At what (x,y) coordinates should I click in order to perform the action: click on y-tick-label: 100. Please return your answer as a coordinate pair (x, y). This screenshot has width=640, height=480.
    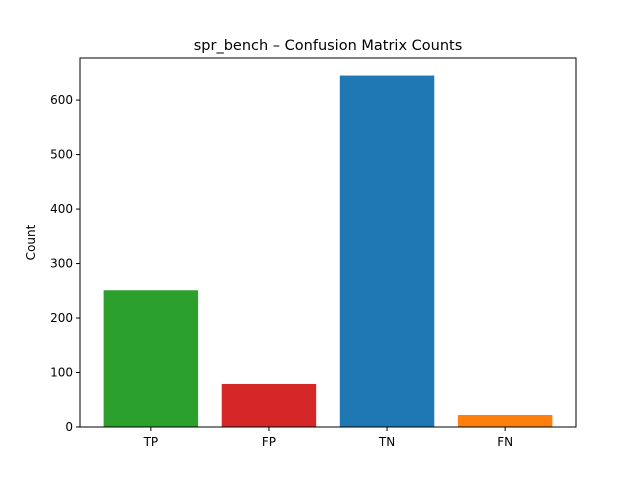
    Looking at the image, I should click on (61, 373).